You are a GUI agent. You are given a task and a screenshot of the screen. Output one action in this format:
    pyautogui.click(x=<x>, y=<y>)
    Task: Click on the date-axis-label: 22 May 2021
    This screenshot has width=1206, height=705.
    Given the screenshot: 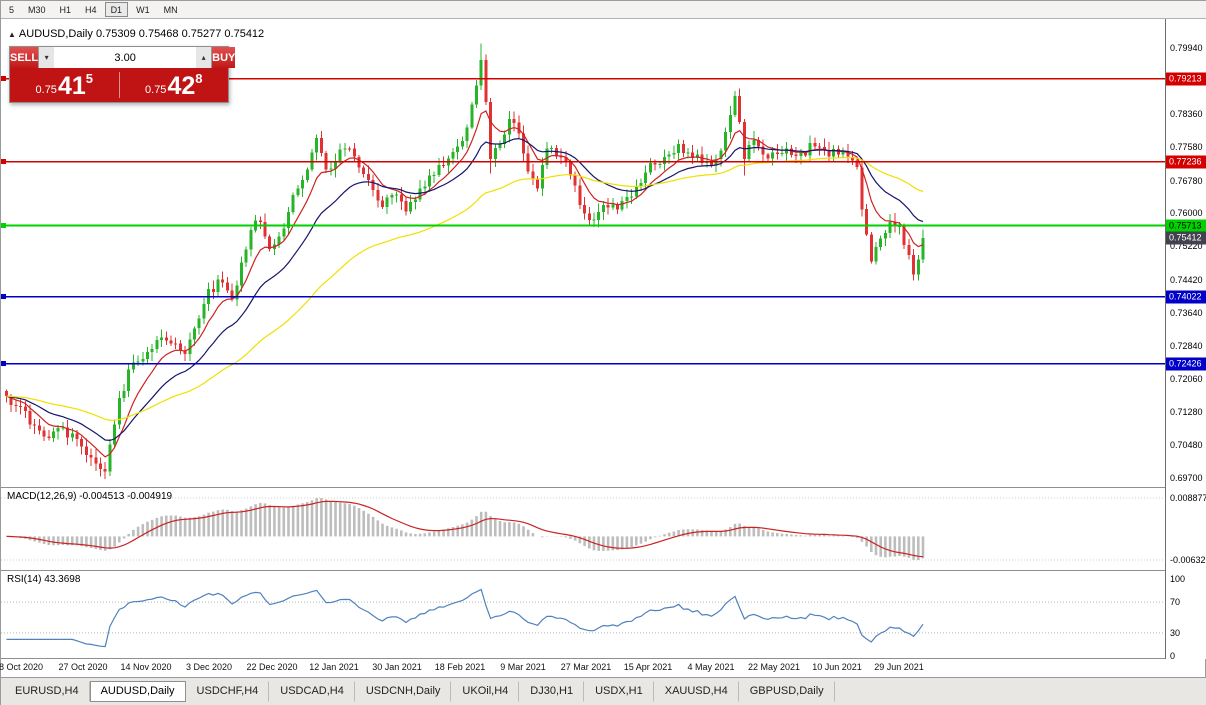 What is the action you would take?
    pyautogui.click(x=774, y=667)
    